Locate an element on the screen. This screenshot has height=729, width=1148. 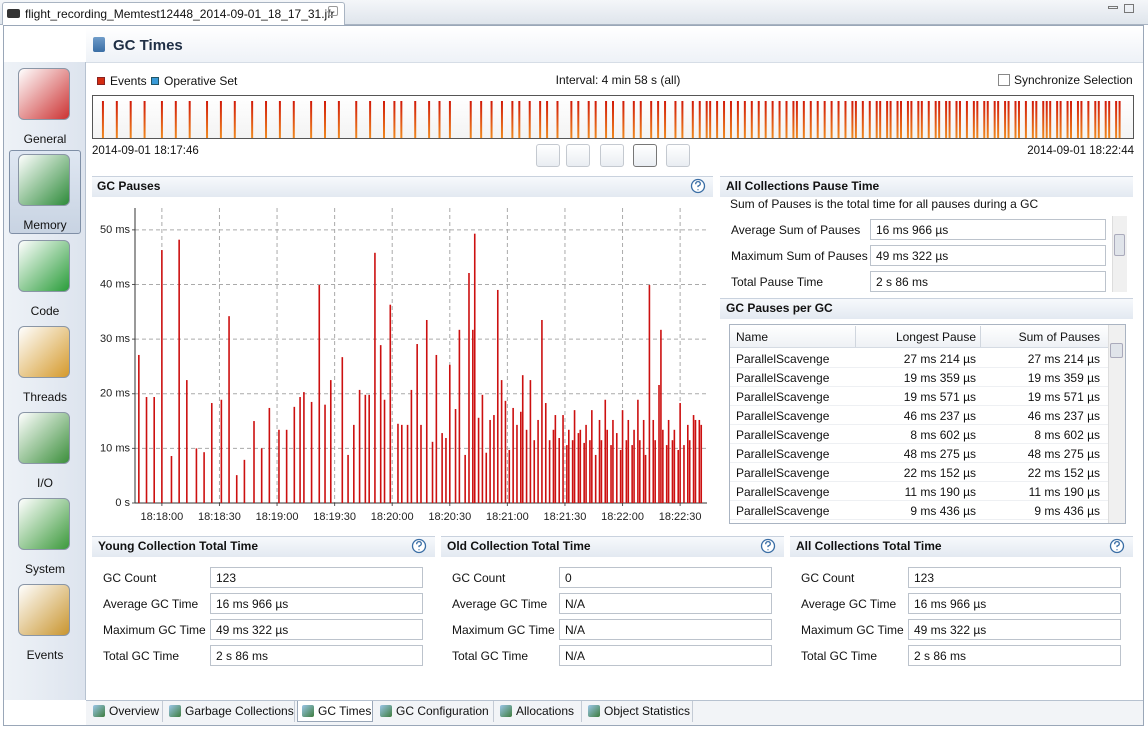
stats-panel-title: Young Collection Total Time is located at coordinates (178, 546).